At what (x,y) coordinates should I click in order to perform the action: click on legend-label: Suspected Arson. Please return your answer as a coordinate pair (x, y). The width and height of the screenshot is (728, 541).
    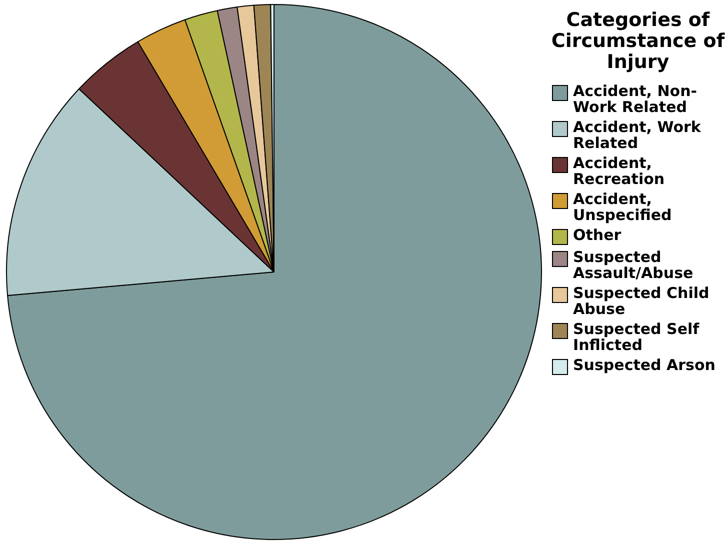
    Looking at the image, I should click on (644, 365).